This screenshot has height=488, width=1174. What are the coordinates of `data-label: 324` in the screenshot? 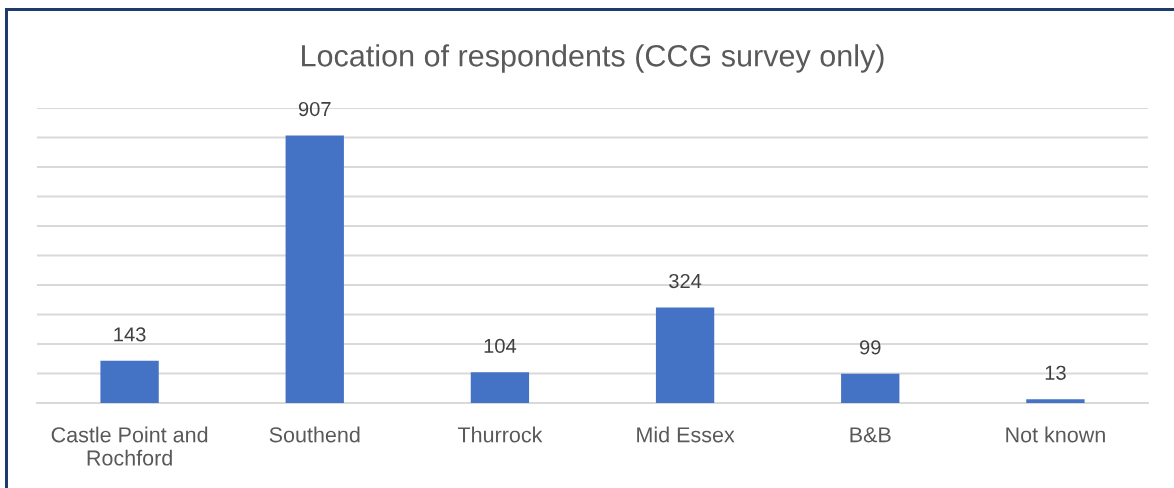 It's located at (685, 281).